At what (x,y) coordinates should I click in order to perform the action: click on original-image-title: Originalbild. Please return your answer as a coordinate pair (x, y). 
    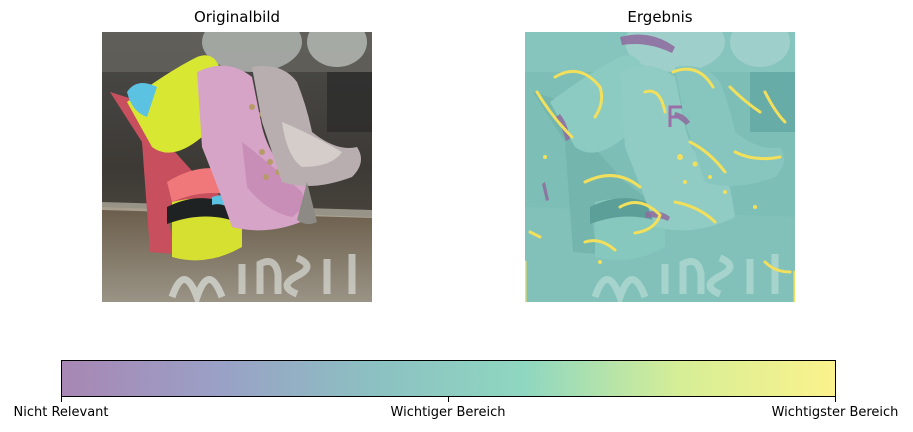
    Looking at the image, I should click on (237, 17).